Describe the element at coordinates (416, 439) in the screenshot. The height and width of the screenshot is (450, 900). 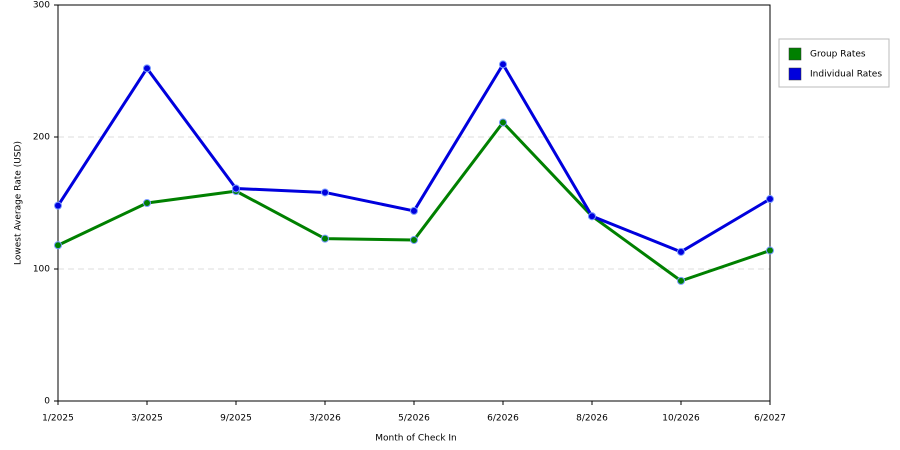
I see `x-axis-label: Month of Check In` at that location.